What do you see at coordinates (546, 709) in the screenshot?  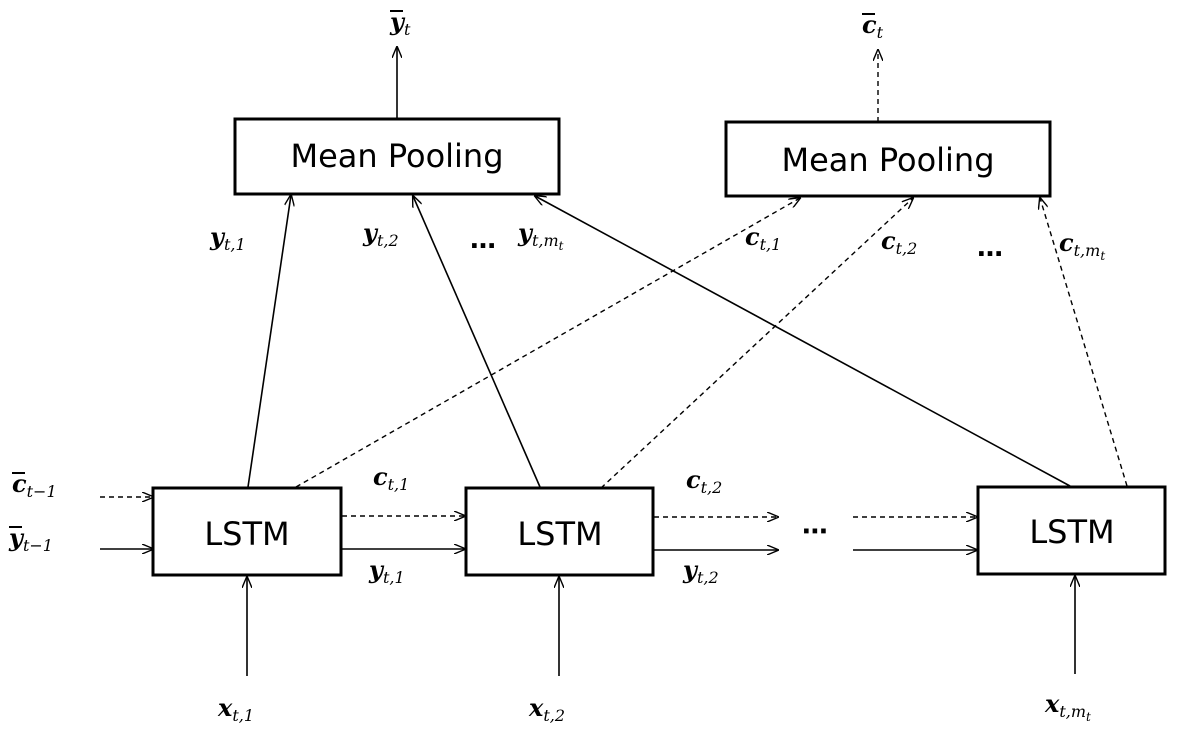 I see `label-x-t2: xt,2` at bounding box center [546, 709].